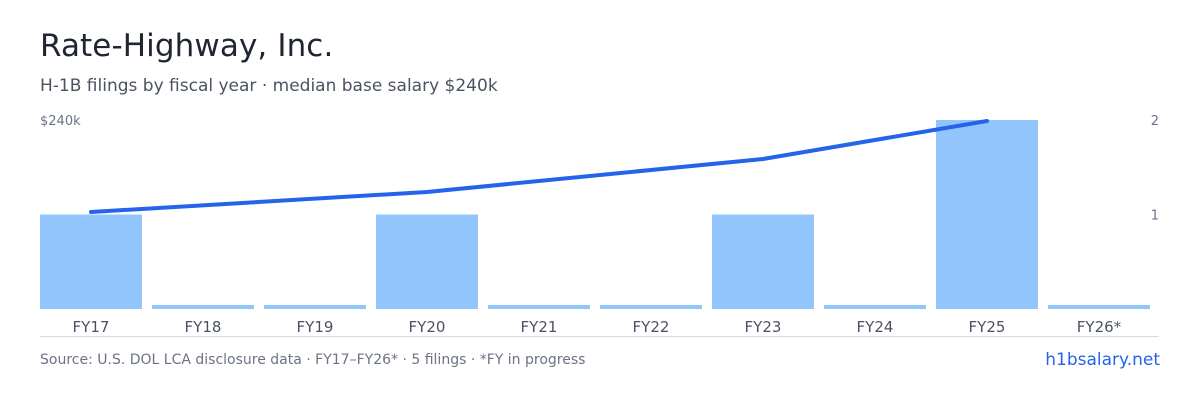  What do you see at coordinates (763, 325) in the screenshot?
I see `x-tick-label: FY23` at bounding box center [763, 325].